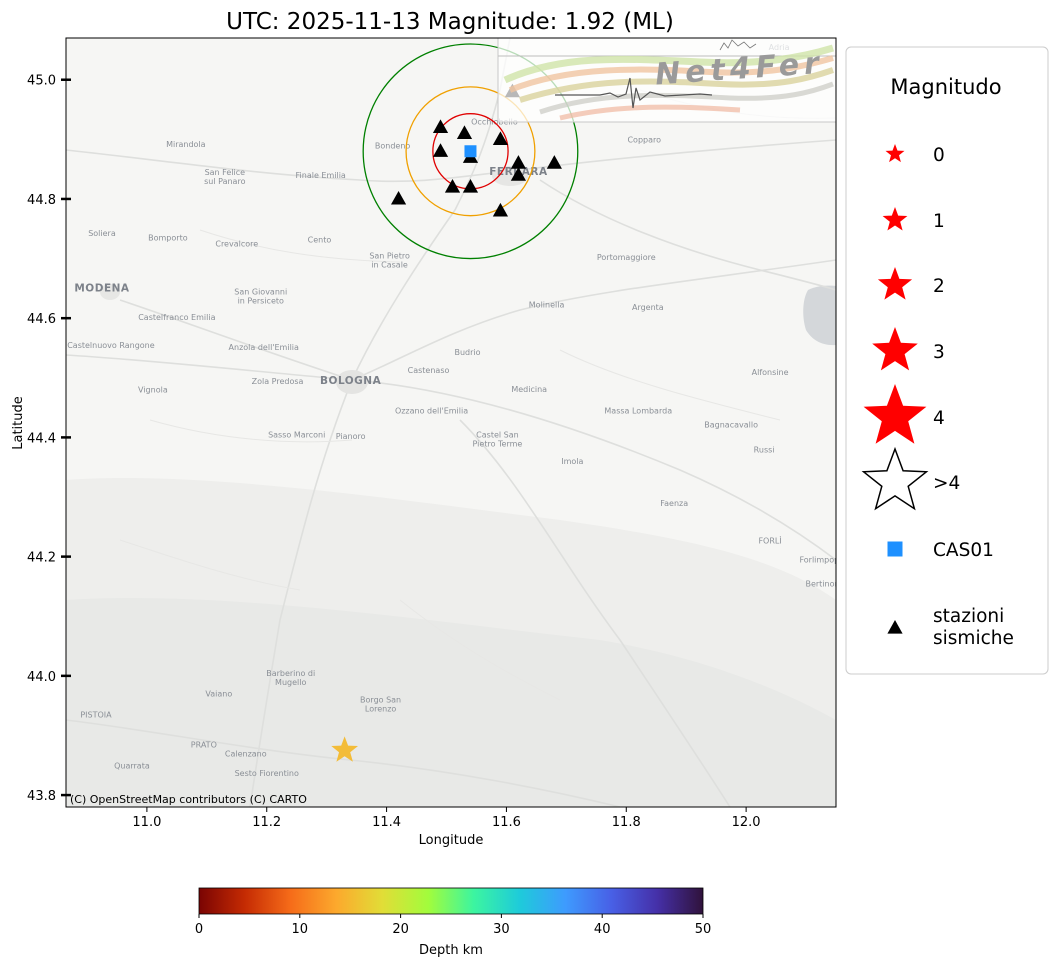  I want to click on colorbar-tick-label: 40, so click(602, 929).